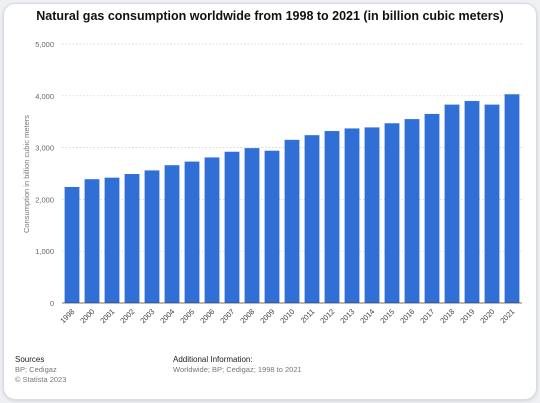 The image size is (540, 403). Describe the element at coordinates (232, 227) in the screenshot. I see `bar-2007` at that location.